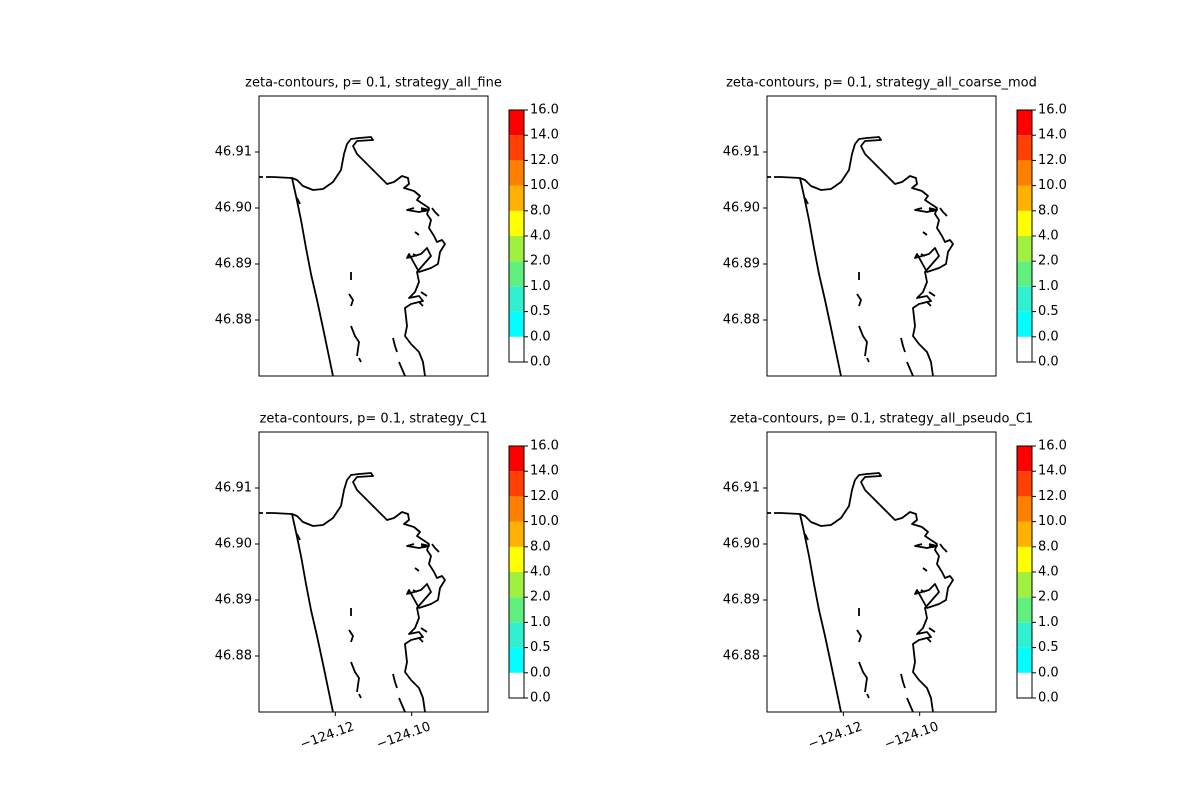 The image size is (1200, 800). What do you see at coordinates (540, 261) in the screenshot?
I see `colorbar-tick-label: 2.0` at bounding box center [540, 261].